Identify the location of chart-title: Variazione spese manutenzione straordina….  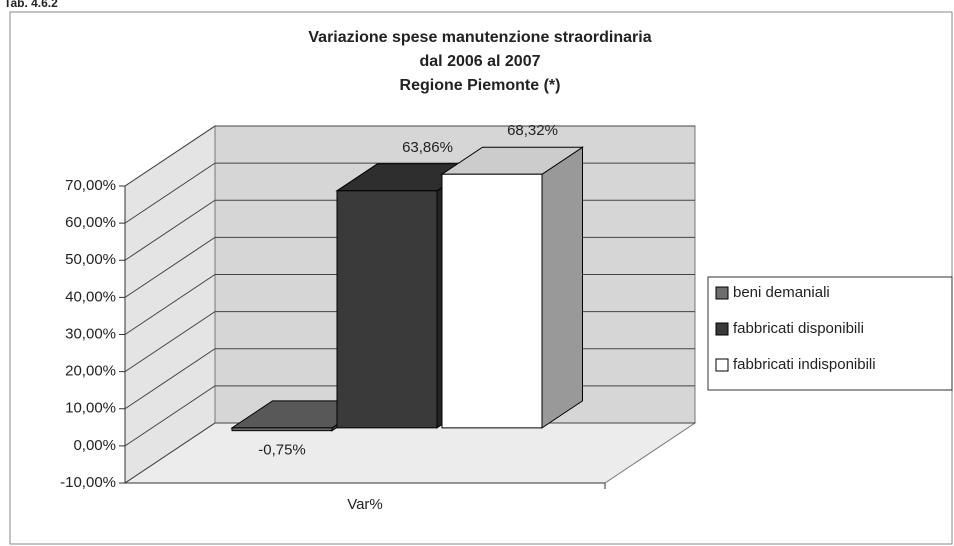
(479, 37).